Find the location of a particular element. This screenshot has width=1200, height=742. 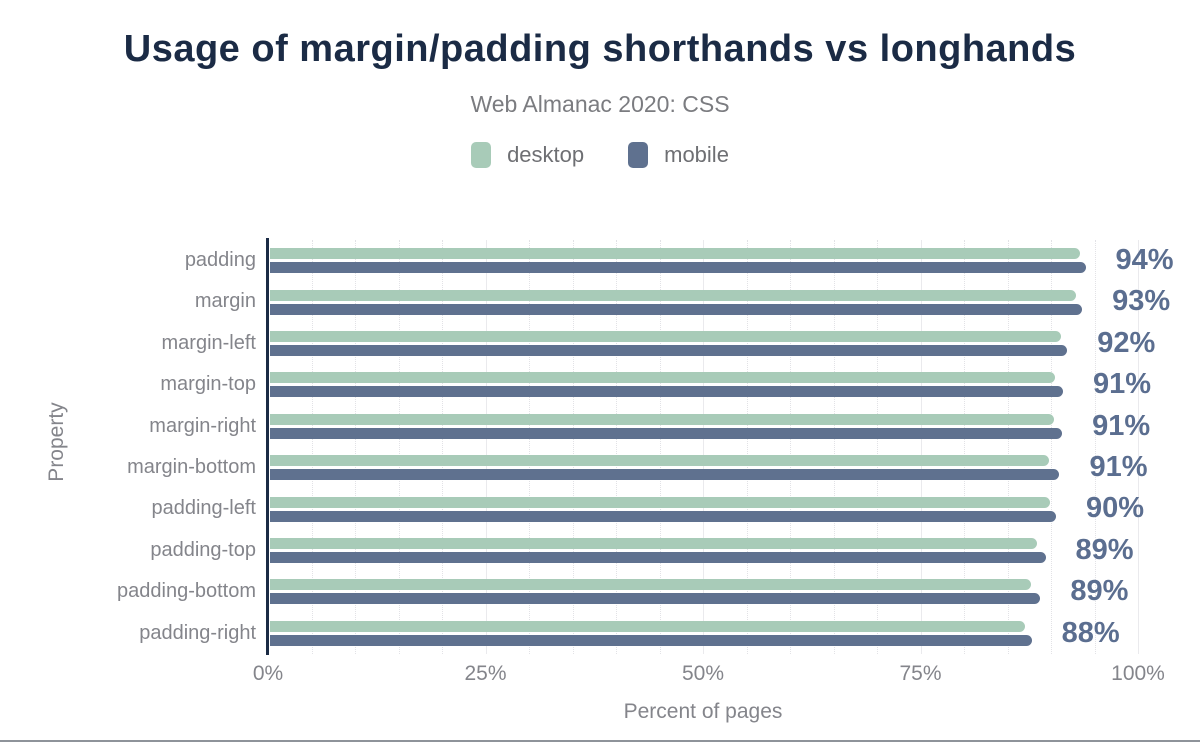

mobile-bar-margin-right is located at coordinates (666, 433).